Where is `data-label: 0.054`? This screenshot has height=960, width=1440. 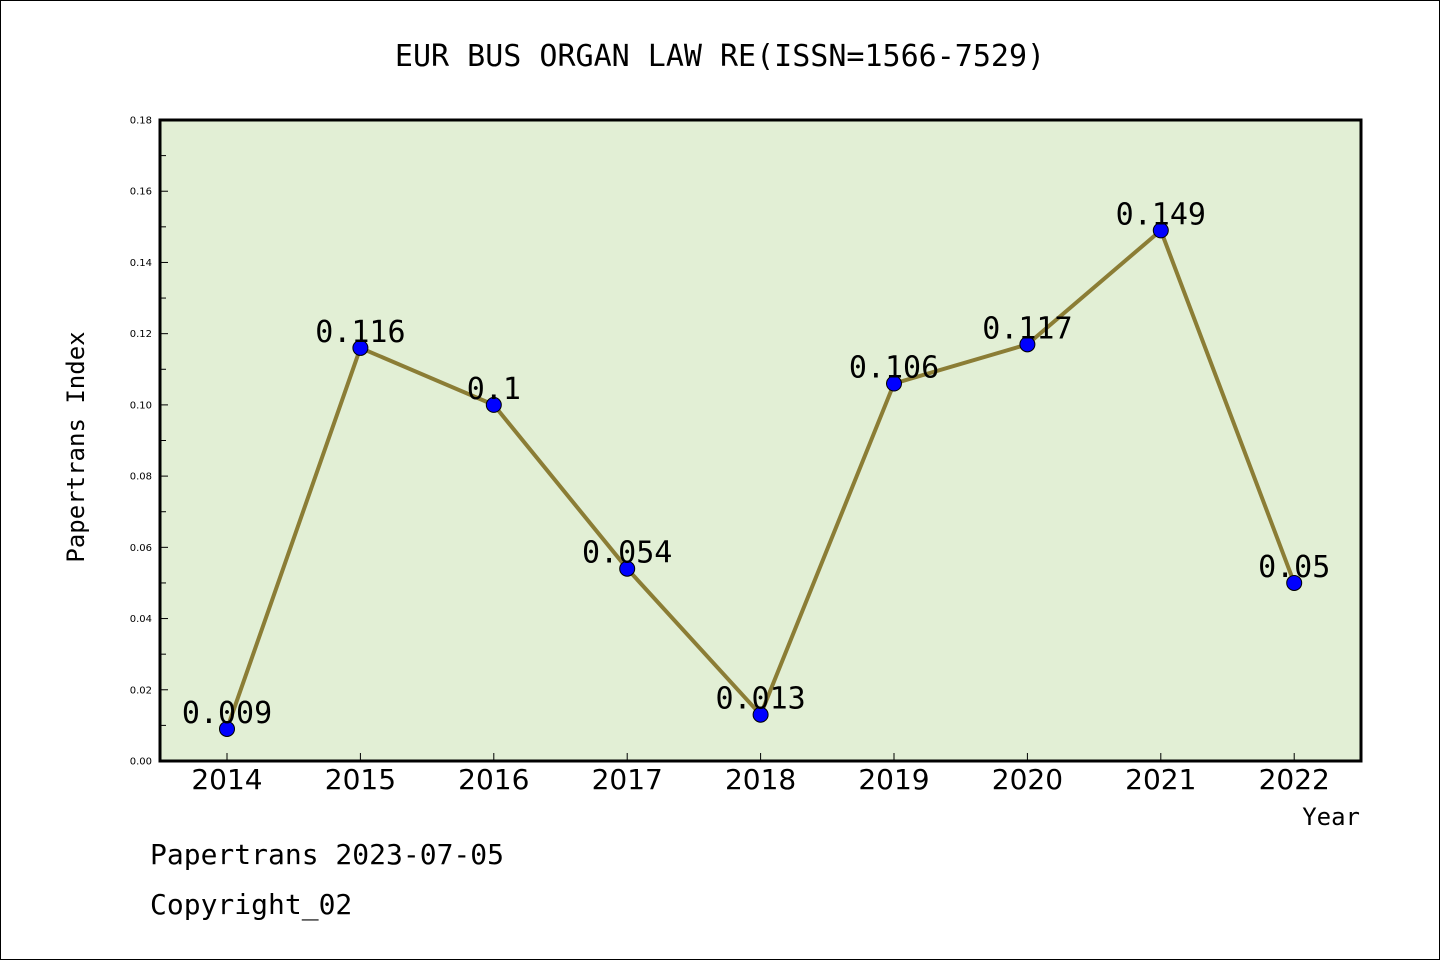 data-label: 0.054 is located at coordinates (627, 553).